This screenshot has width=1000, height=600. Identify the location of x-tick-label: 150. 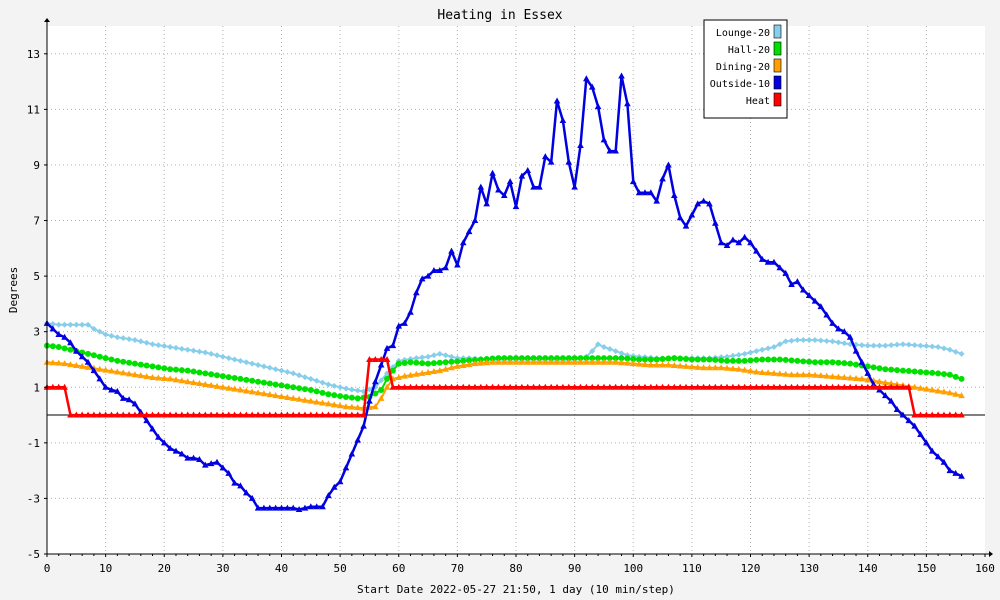
(926, 568).